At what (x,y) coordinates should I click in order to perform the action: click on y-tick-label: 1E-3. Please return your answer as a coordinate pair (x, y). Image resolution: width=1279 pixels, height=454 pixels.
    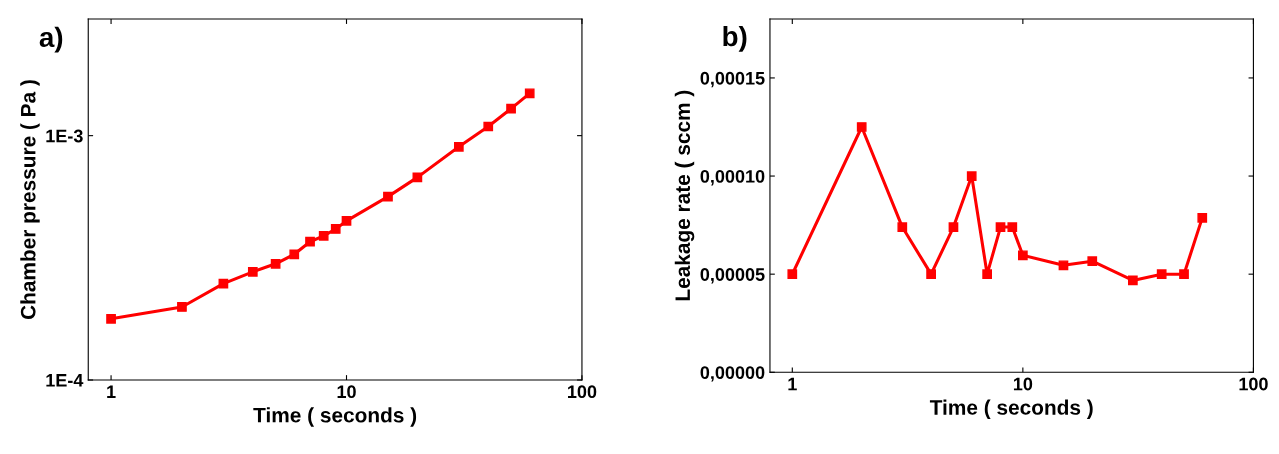
    Looking at the image, I should click on (64, 136).